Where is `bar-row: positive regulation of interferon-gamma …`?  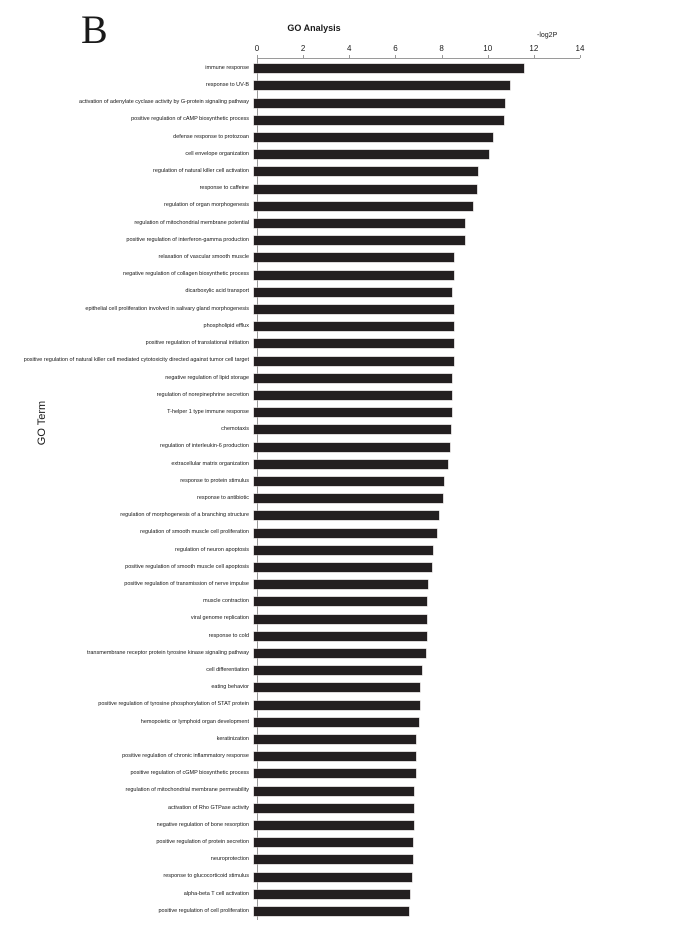
bar-row: positive regulation of interferon-gamma … is located at coordinates (342, 240).